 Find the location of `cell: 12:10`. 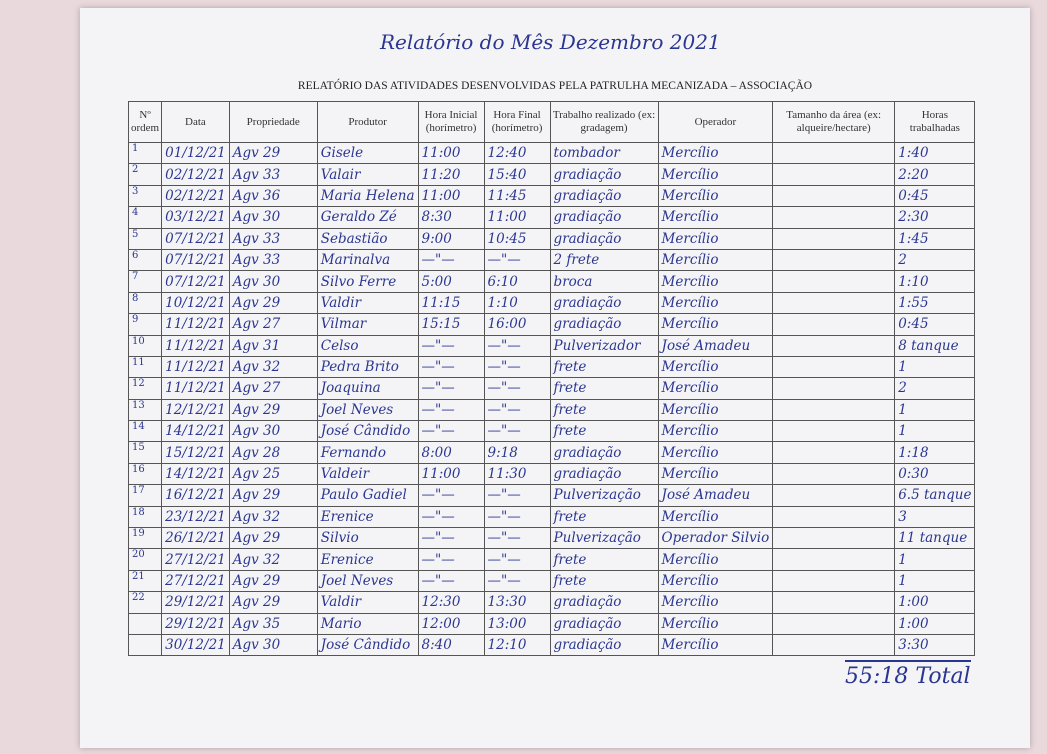

cell: 12:10 is located at coordinates (517, 645).